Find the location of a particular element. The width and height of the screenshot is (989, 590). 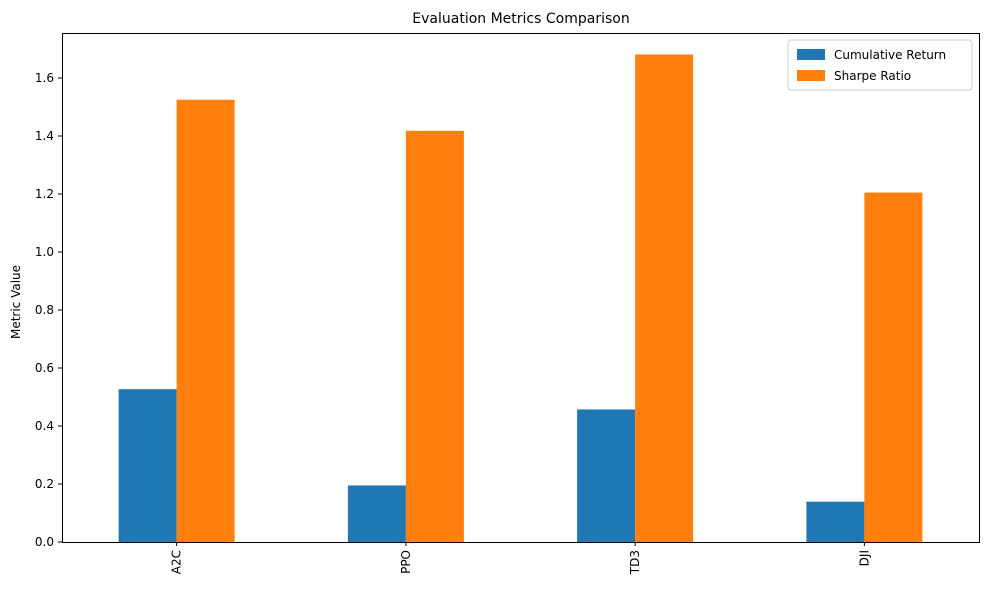

x-tick-label: PPO is located at coordinates (406, 562).